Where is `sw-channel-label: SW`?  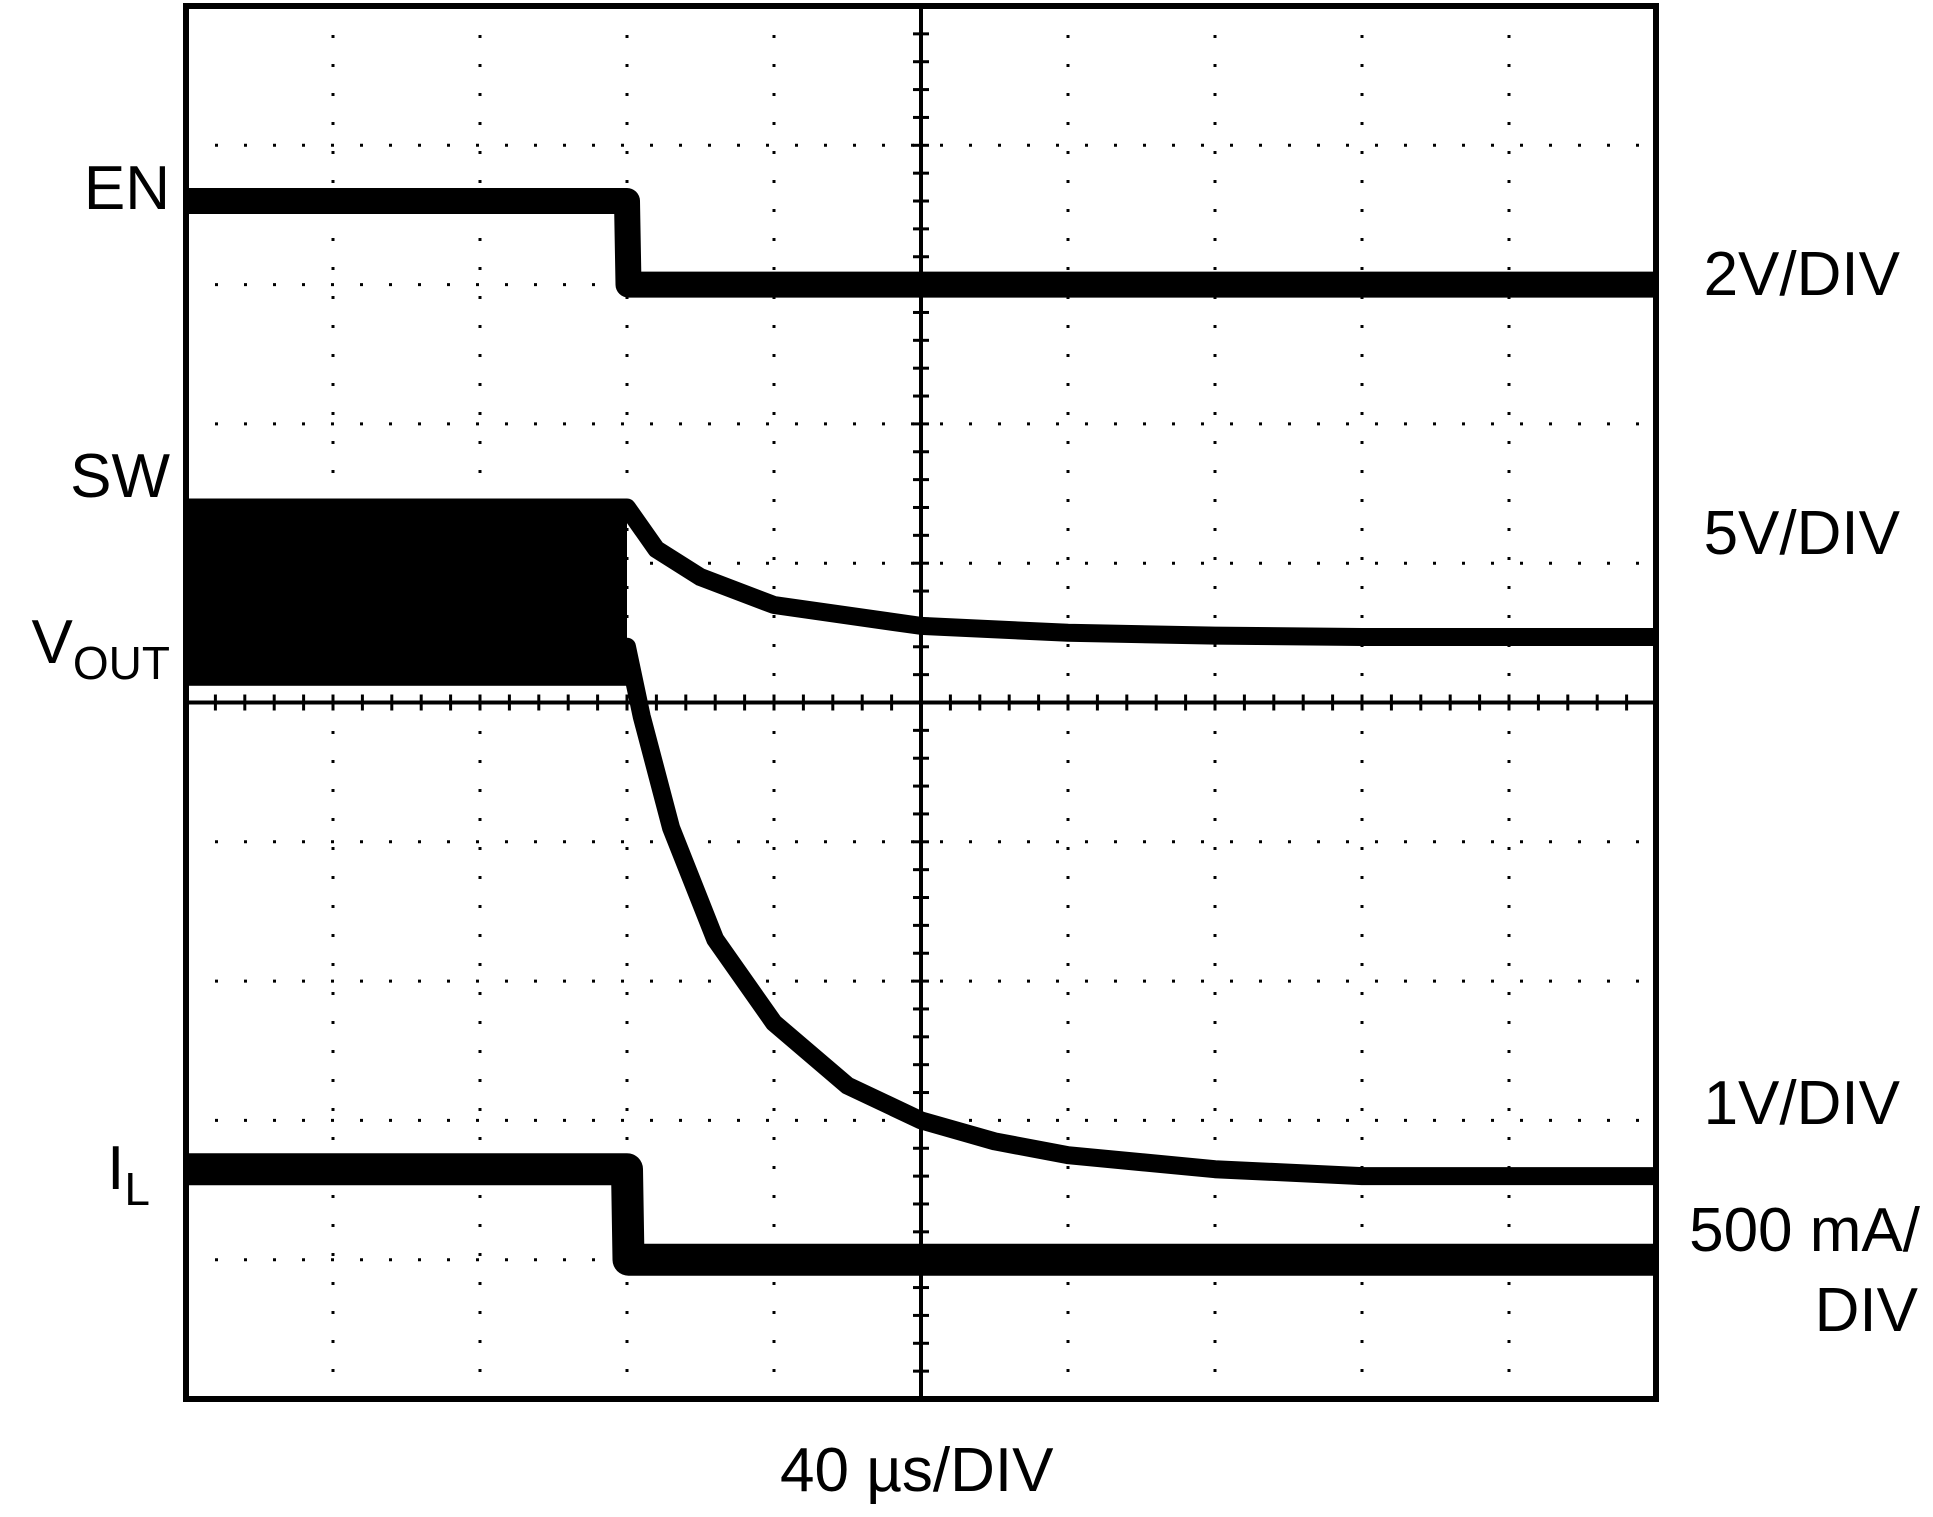
sw-channel-label: SW is located at coordinates (120, 476).